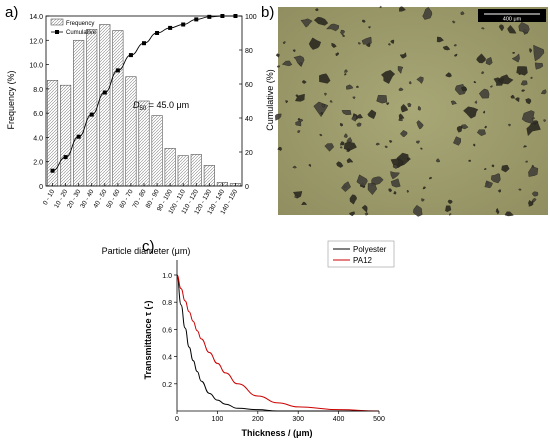  I want to click on y-tick-label: 4.0, so click(38, 138).